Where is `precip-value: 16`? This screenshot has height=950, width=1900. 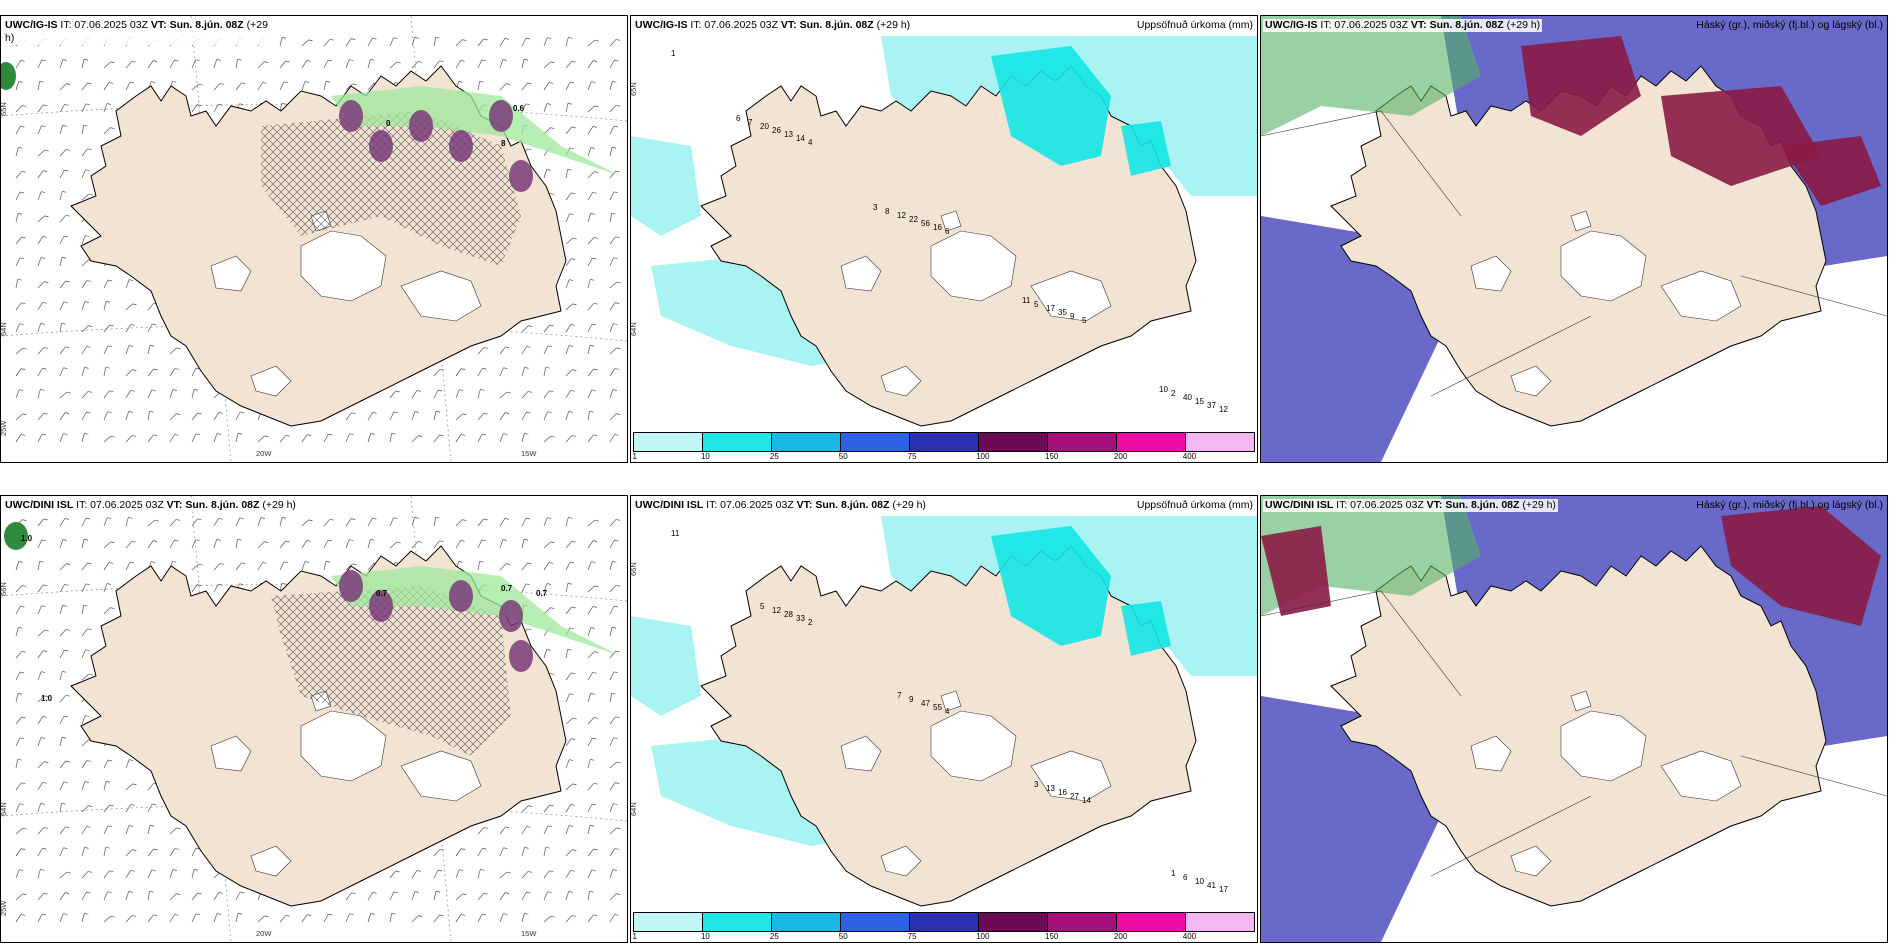
precip-value: 16 is located at coordinates (937, 227).